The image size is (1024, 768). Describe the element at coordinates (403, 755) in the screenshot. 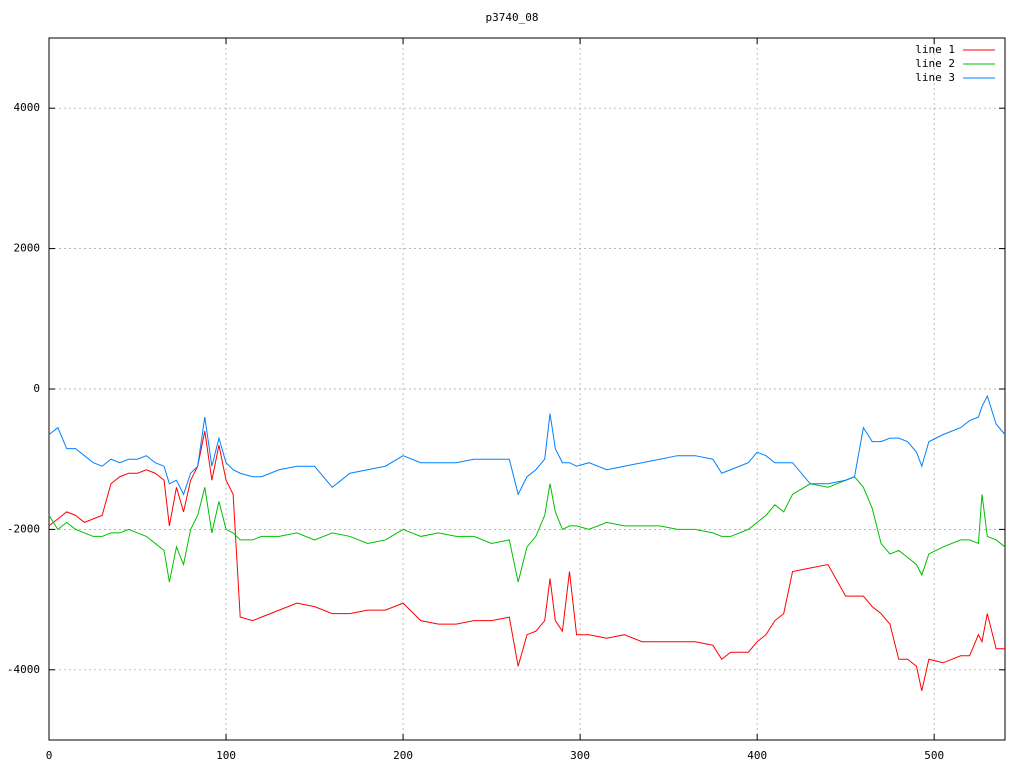

I see `x-tick-label: 200` at that location.